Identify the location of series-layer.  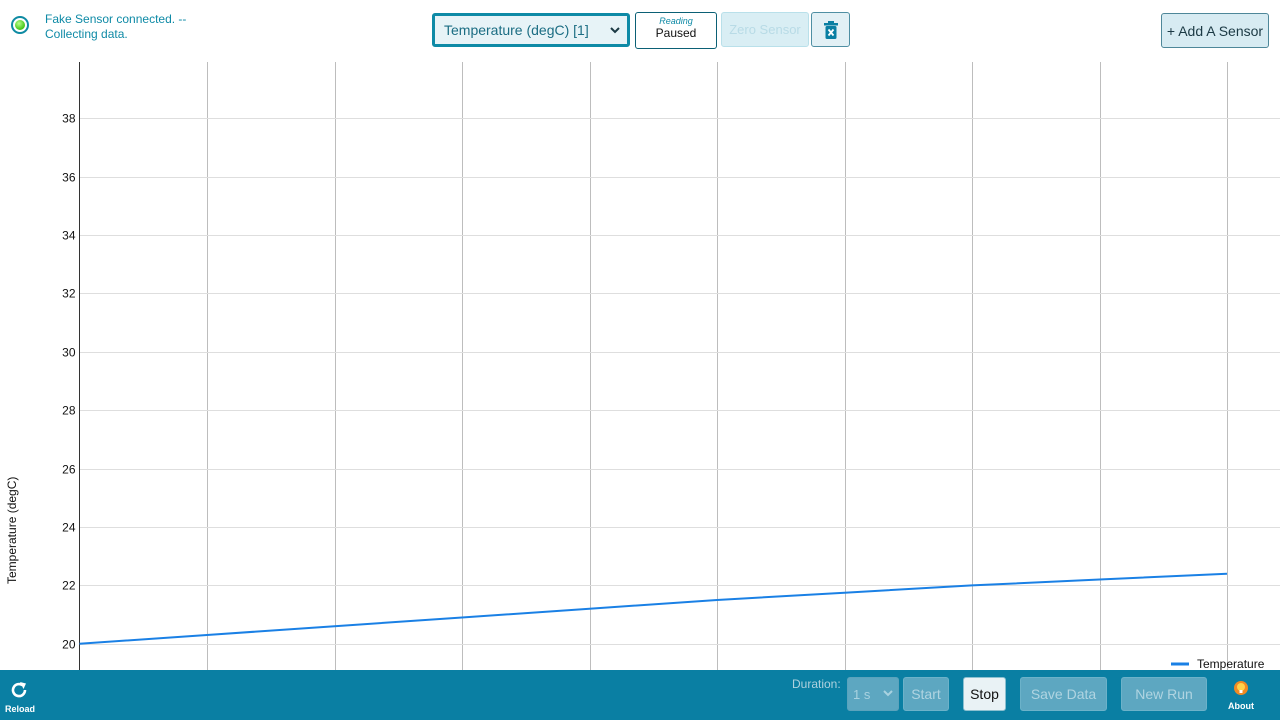
(653, 608).